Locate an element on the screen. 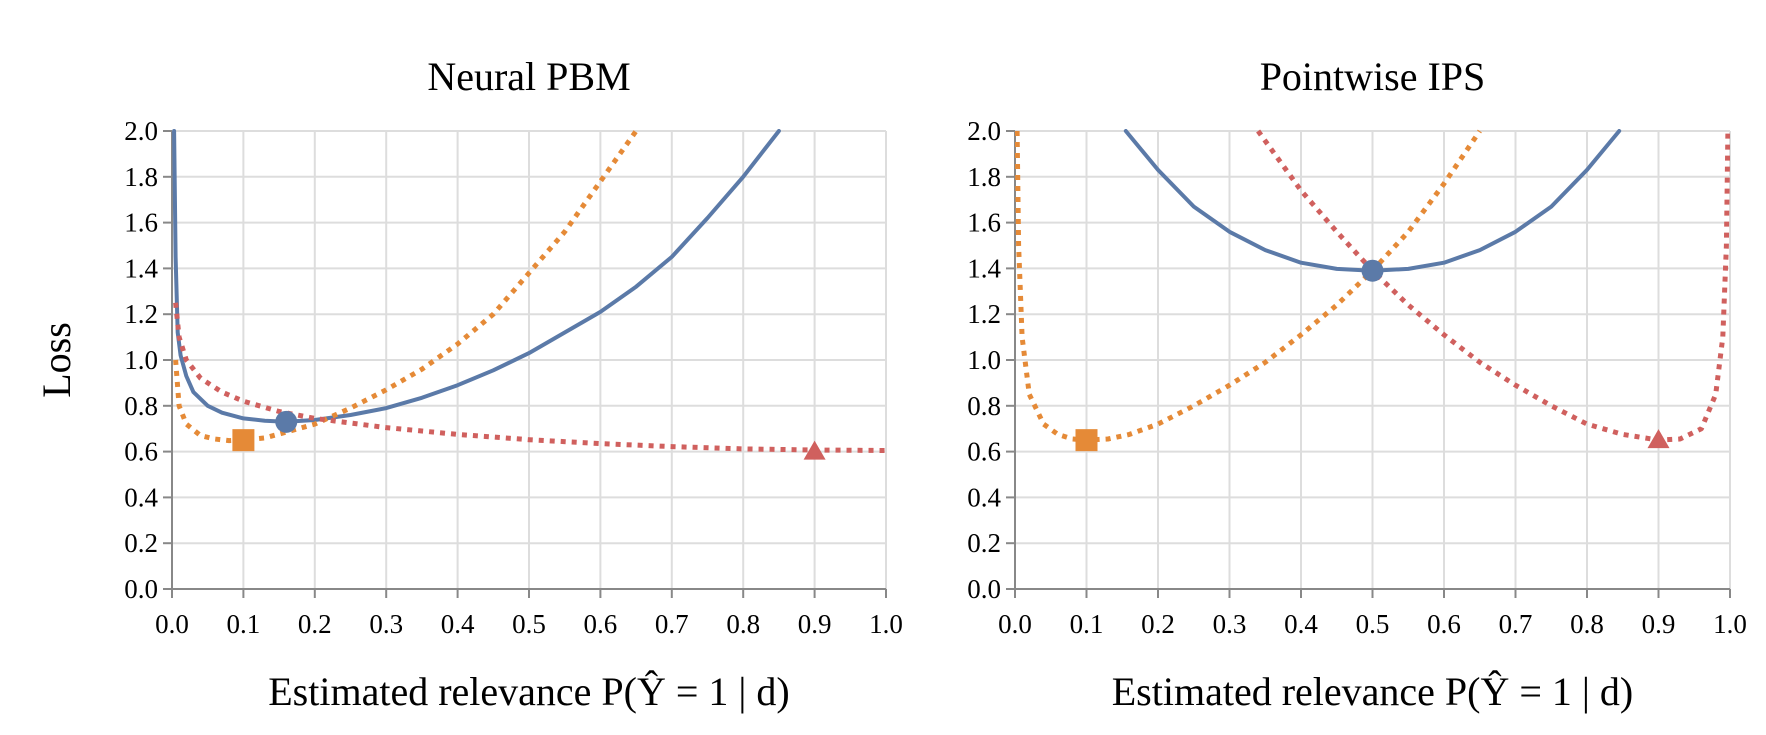 Image resolution: width=1766 pixels, height=735 pixels. y-axis-title: Loss is located at coordinates (56, 360).